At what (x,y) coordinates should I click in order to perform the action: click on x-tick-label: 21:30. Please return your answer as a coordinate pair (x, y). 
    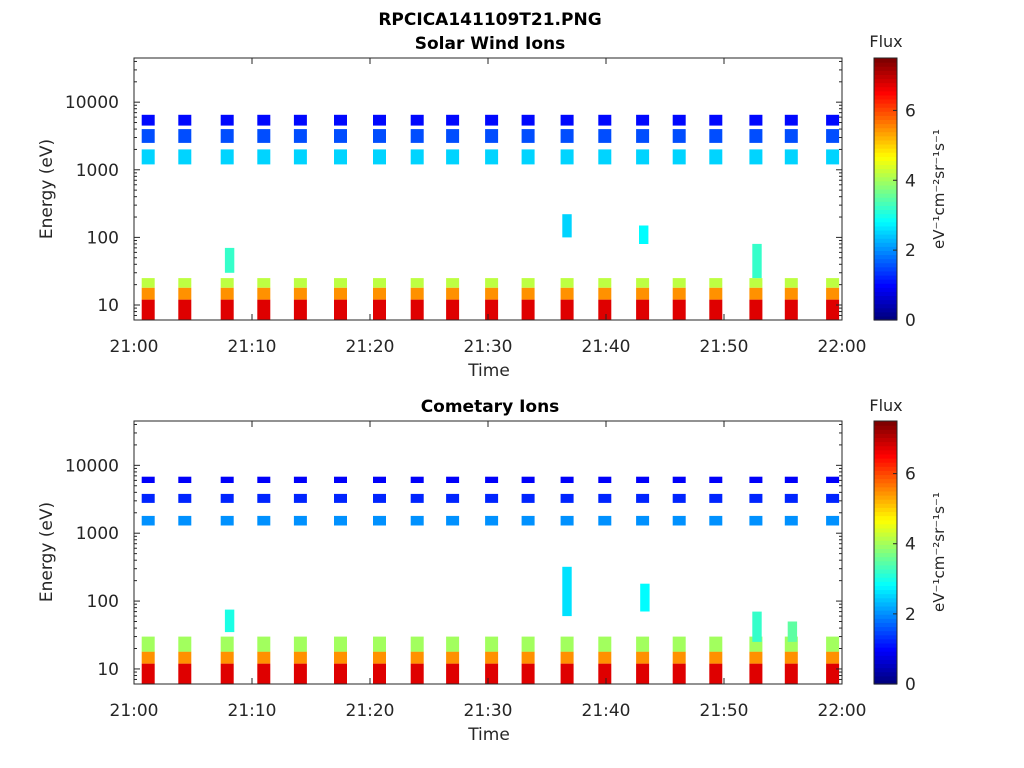
    Looking at the image, I should click on (488, 347).